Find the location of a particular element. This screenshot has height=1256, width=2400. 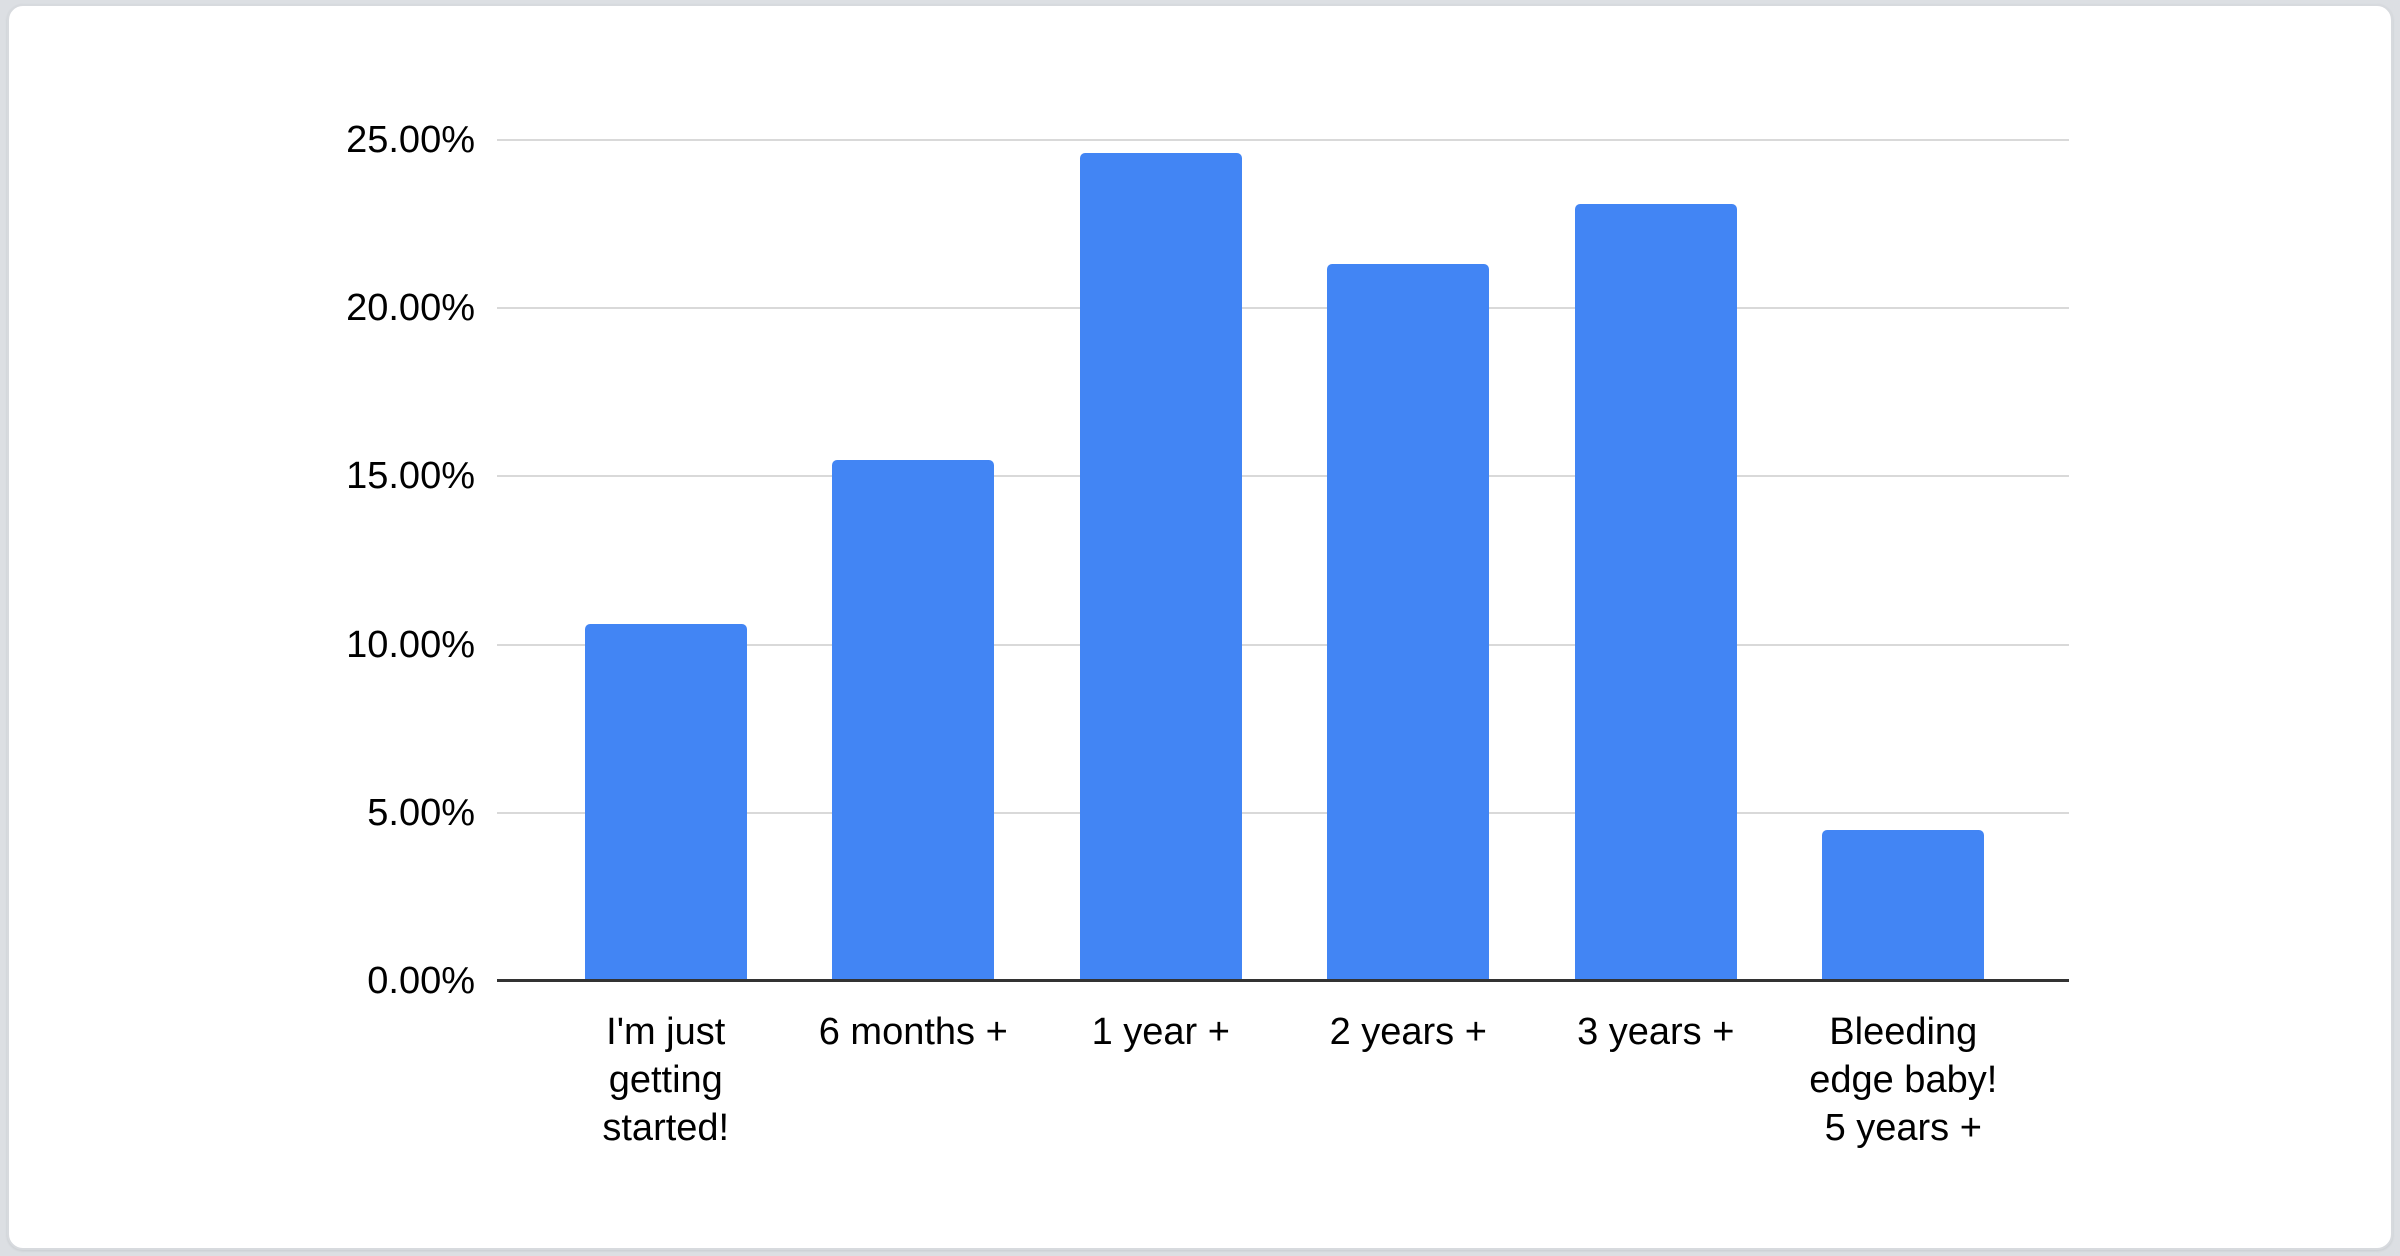

y-tick-label: 20.00% is located at coordinates (410, 308).